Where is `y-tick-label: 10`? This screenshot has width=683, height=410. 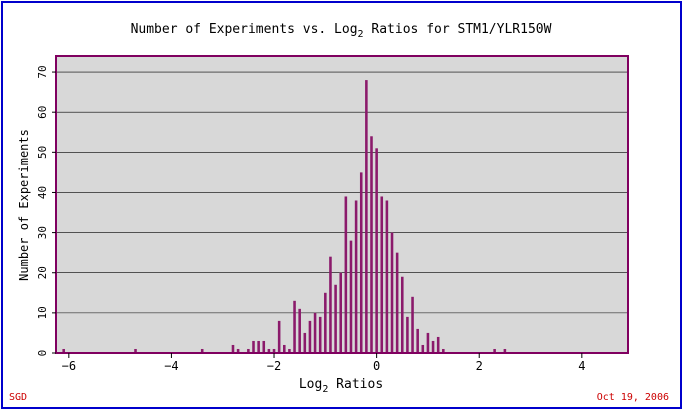 y-tick-label: 10 is located at coordinates (42, 312).